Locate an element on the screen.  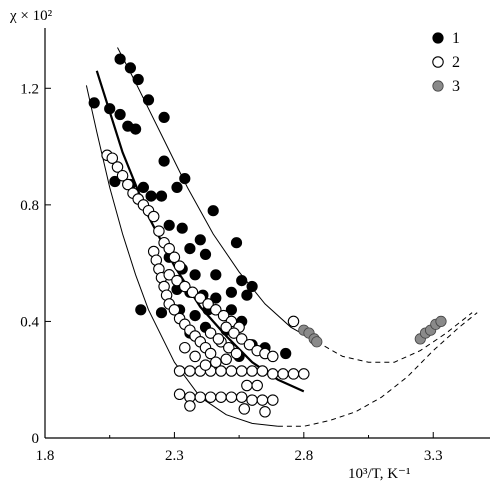
x-axis-label: 10³/T, K⁻¹ is located at coordinates (379, 474).